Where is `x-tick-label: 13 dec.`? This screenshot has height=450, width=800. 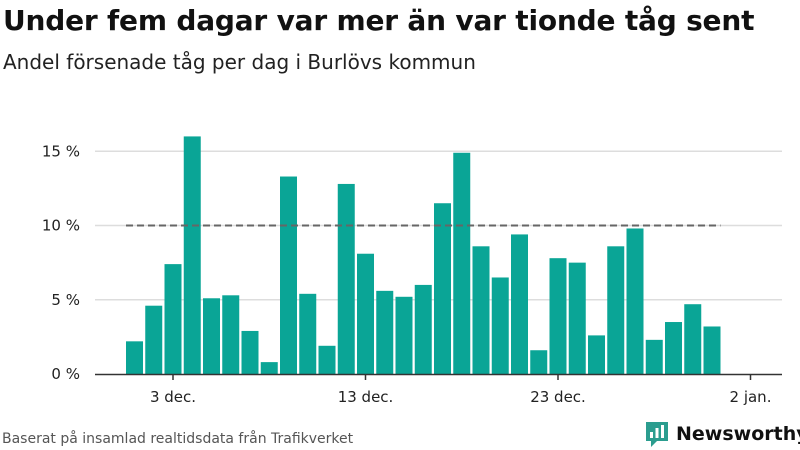
x-tick-label: 13 dec. is located at coordinates (366, 397).